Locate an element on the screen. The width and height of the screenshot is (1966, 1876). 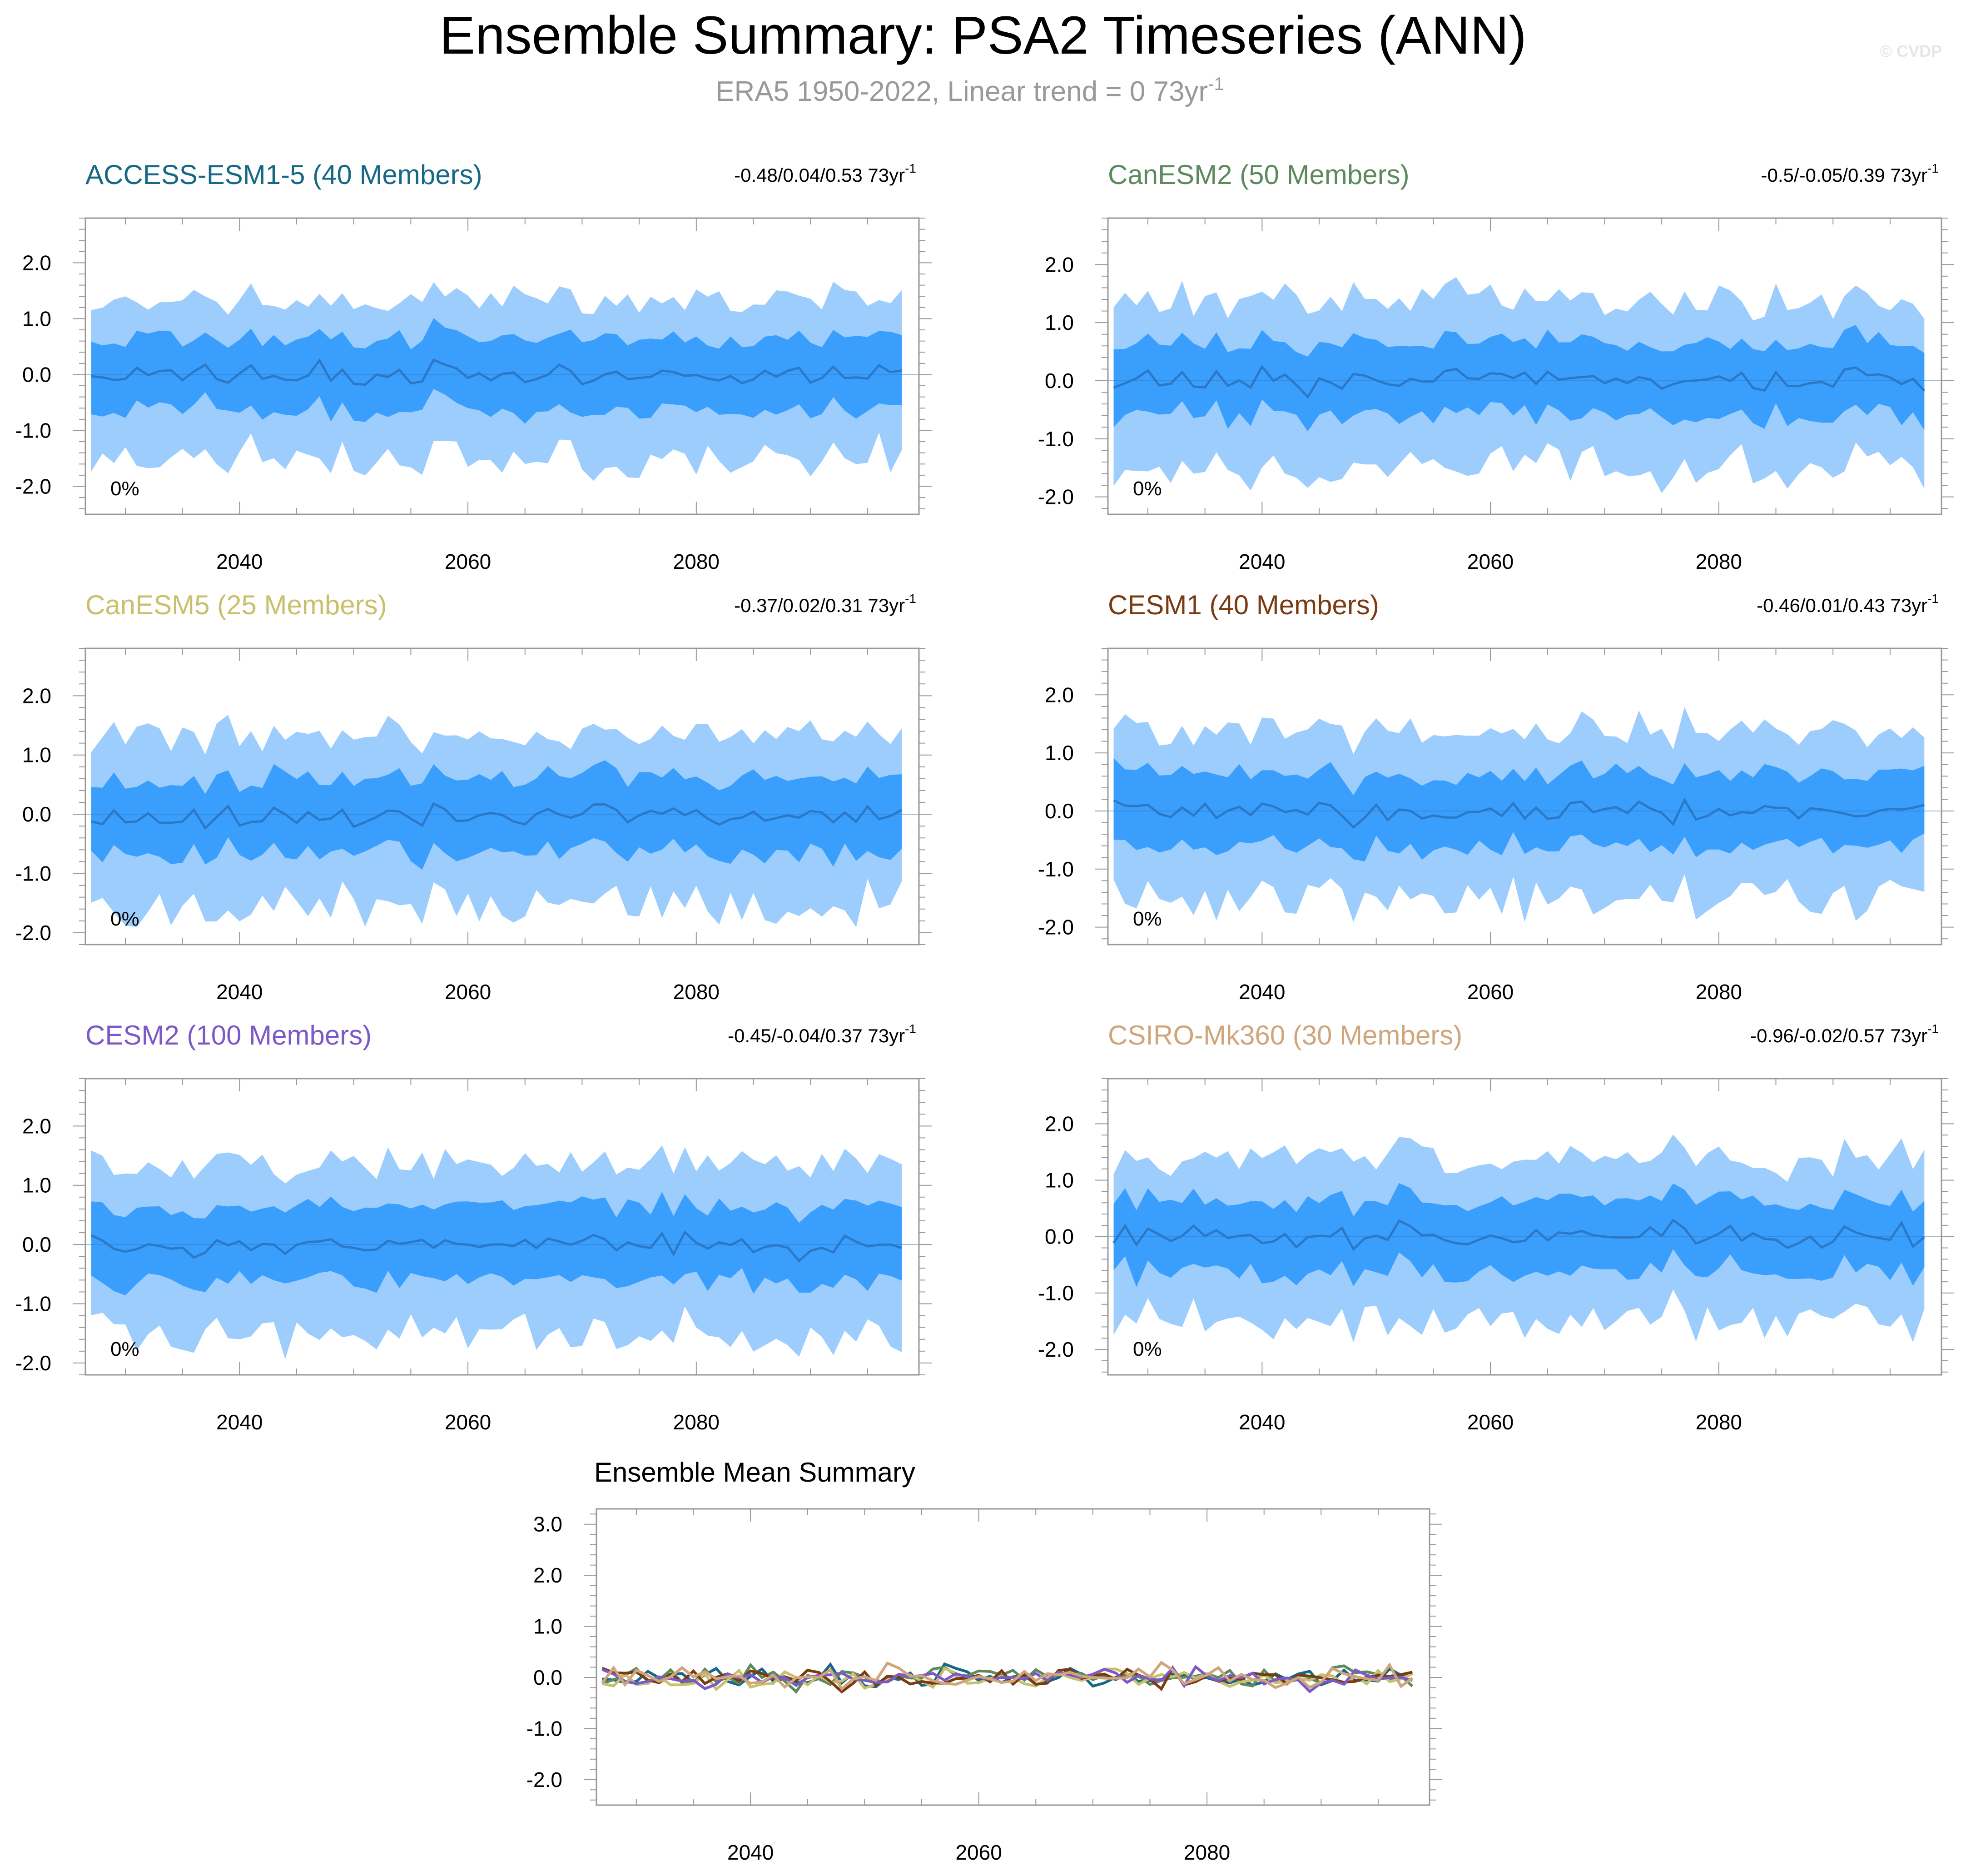
trend-value: -0.45/-0.04/0.37 73yr is located at coordinates (816, 1035).